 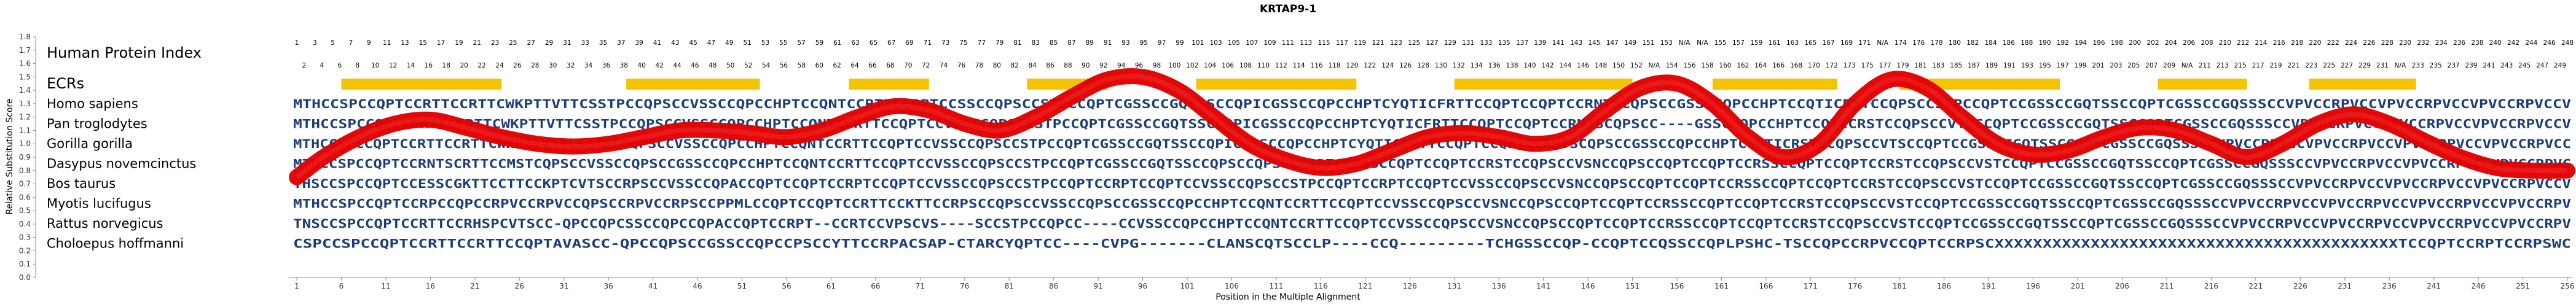 I want to click on position-label-bottom: 203, so click(x=2116, y=65).